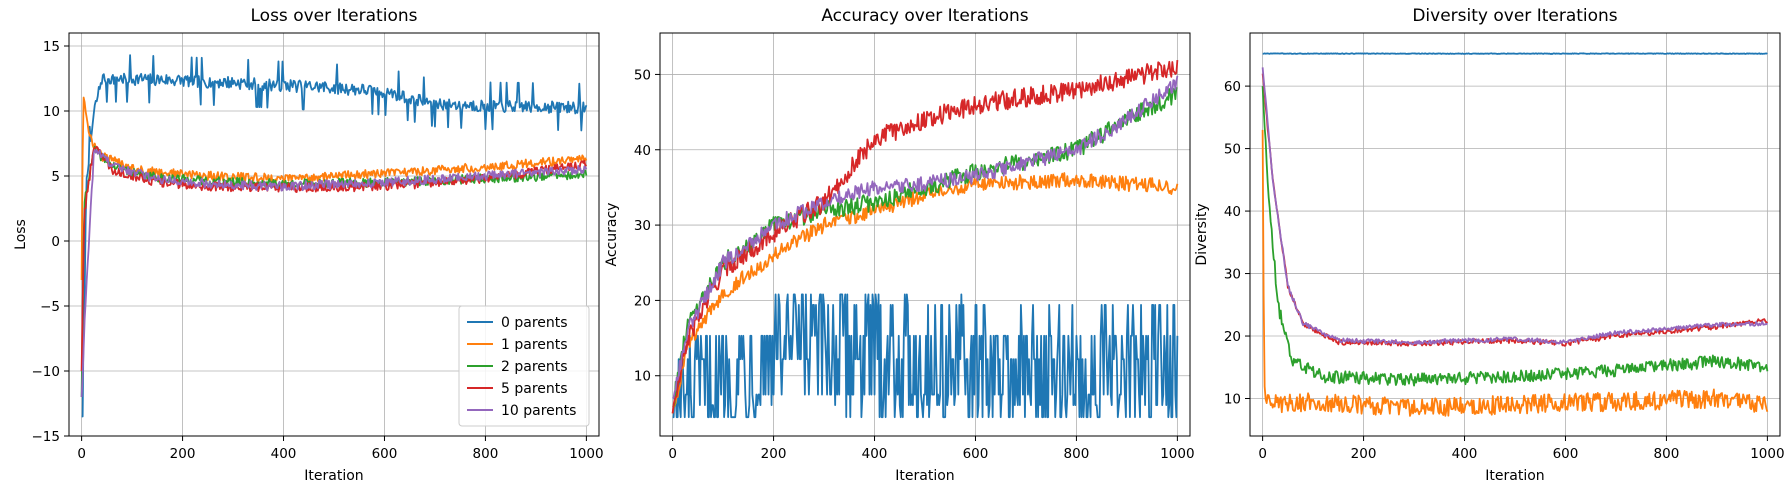  I want to click on series-line-10-parents, so click(334, 273).